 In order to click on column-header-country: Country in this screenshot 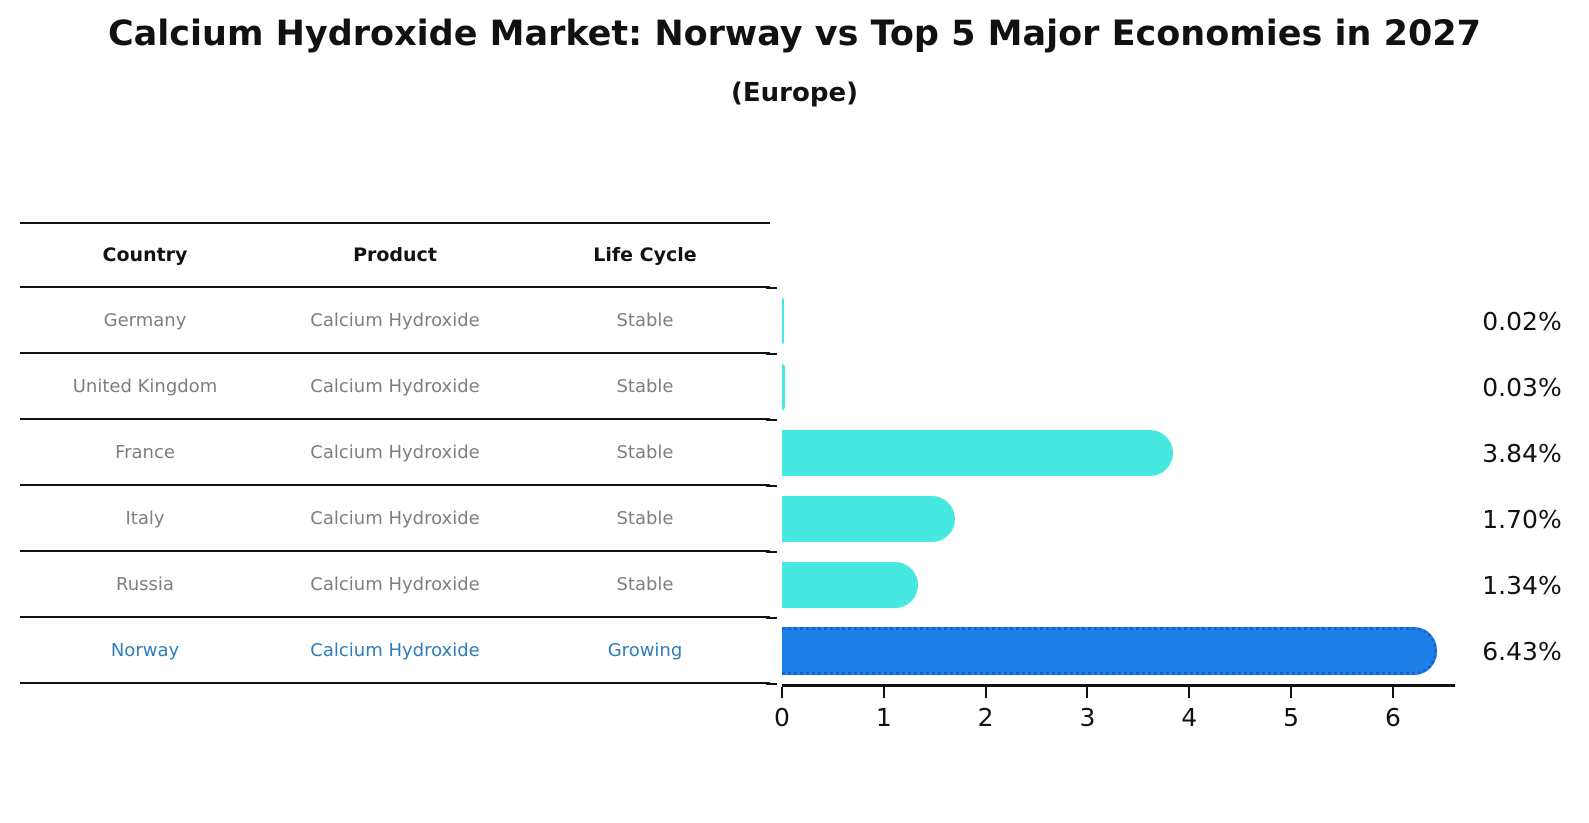, I will do `click(145, 255)`.